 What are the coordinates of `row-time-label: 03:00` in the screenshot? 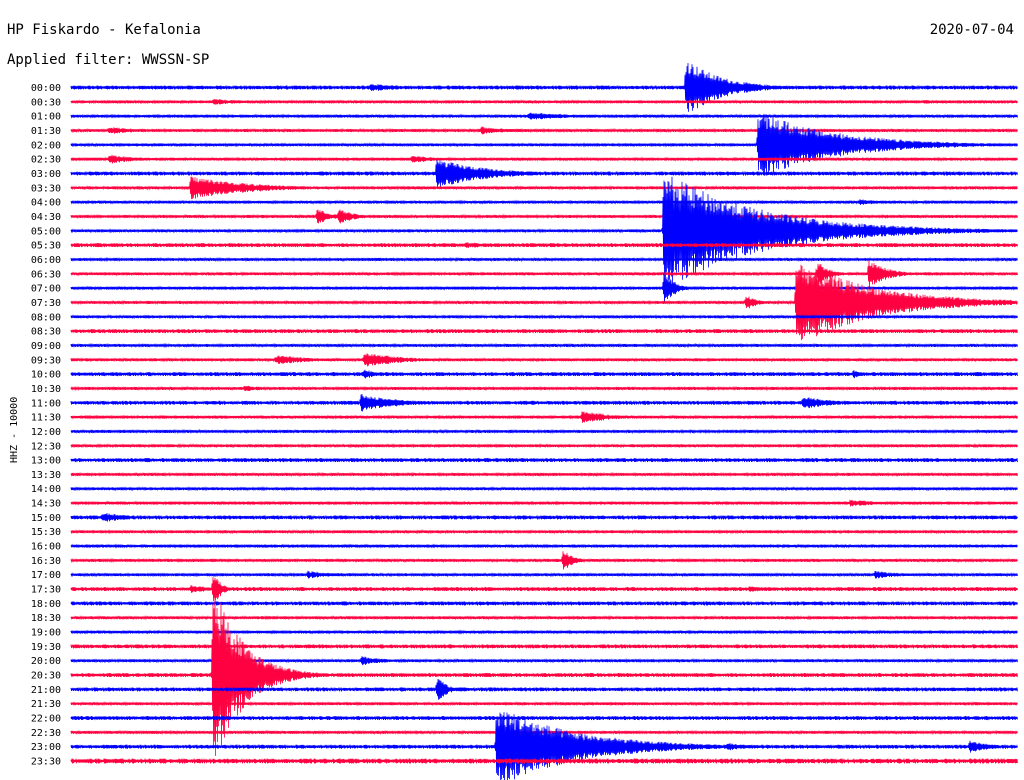 It's located at (46, 174).